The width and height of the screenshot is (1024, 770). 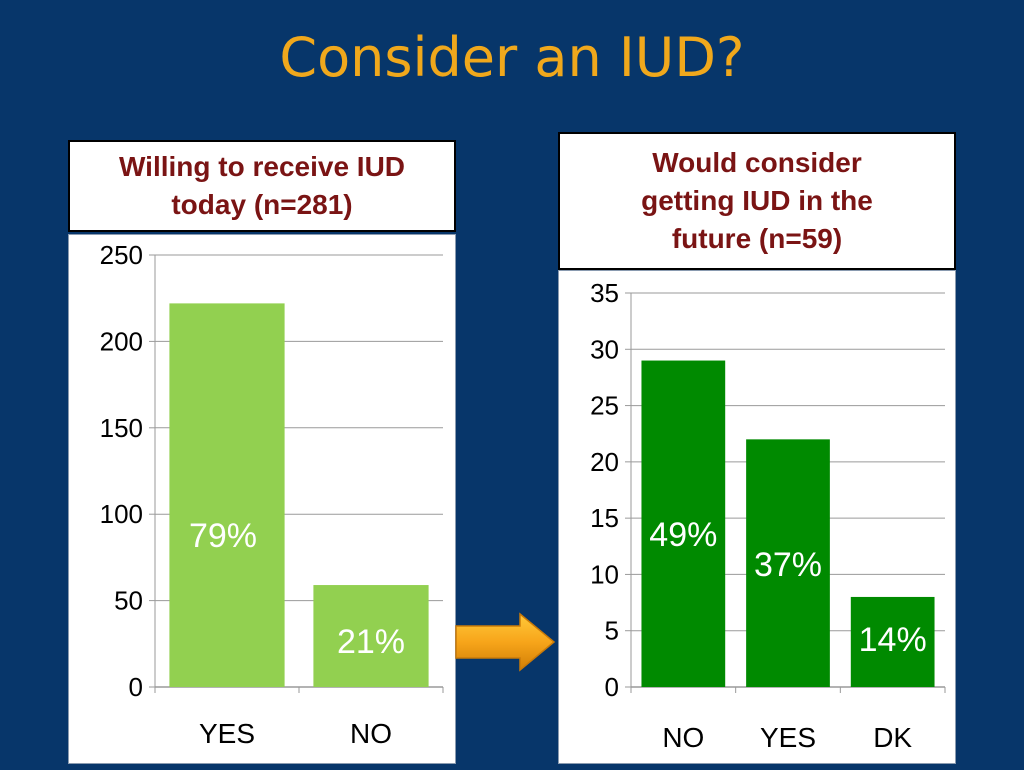 What do you see at coordinates (604, 518) in the screenshot?
I see `right-y-tick-label: 15` at bounding box center [604, 518].